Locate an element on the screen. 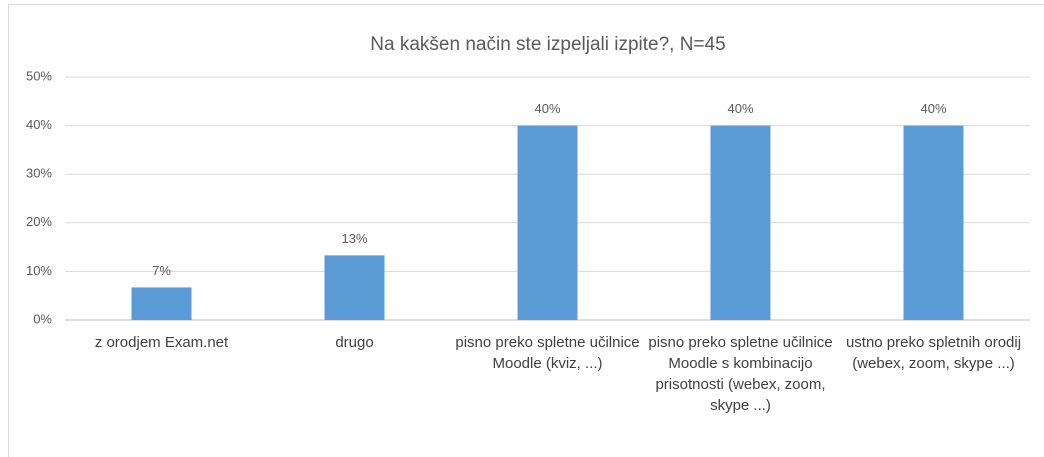 This screenshot has height=457, width=1044. x-tick-label: z orodjem Exam.net is located at coordinates (161, 342).